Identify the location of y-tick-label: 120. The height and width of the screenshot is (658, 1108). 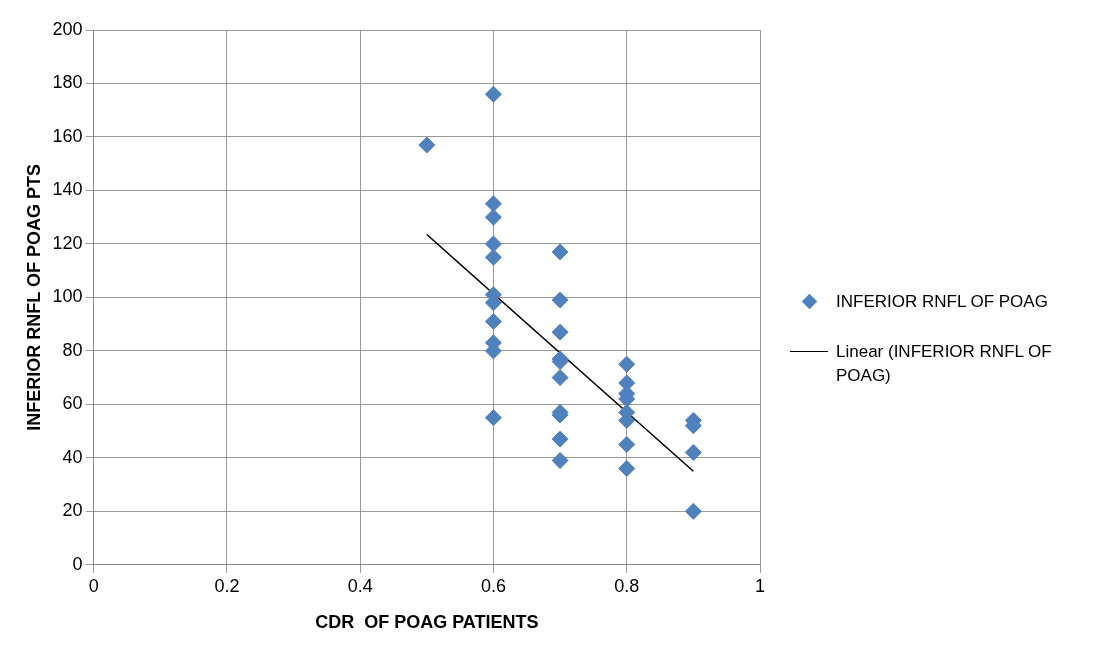
(67, 242).